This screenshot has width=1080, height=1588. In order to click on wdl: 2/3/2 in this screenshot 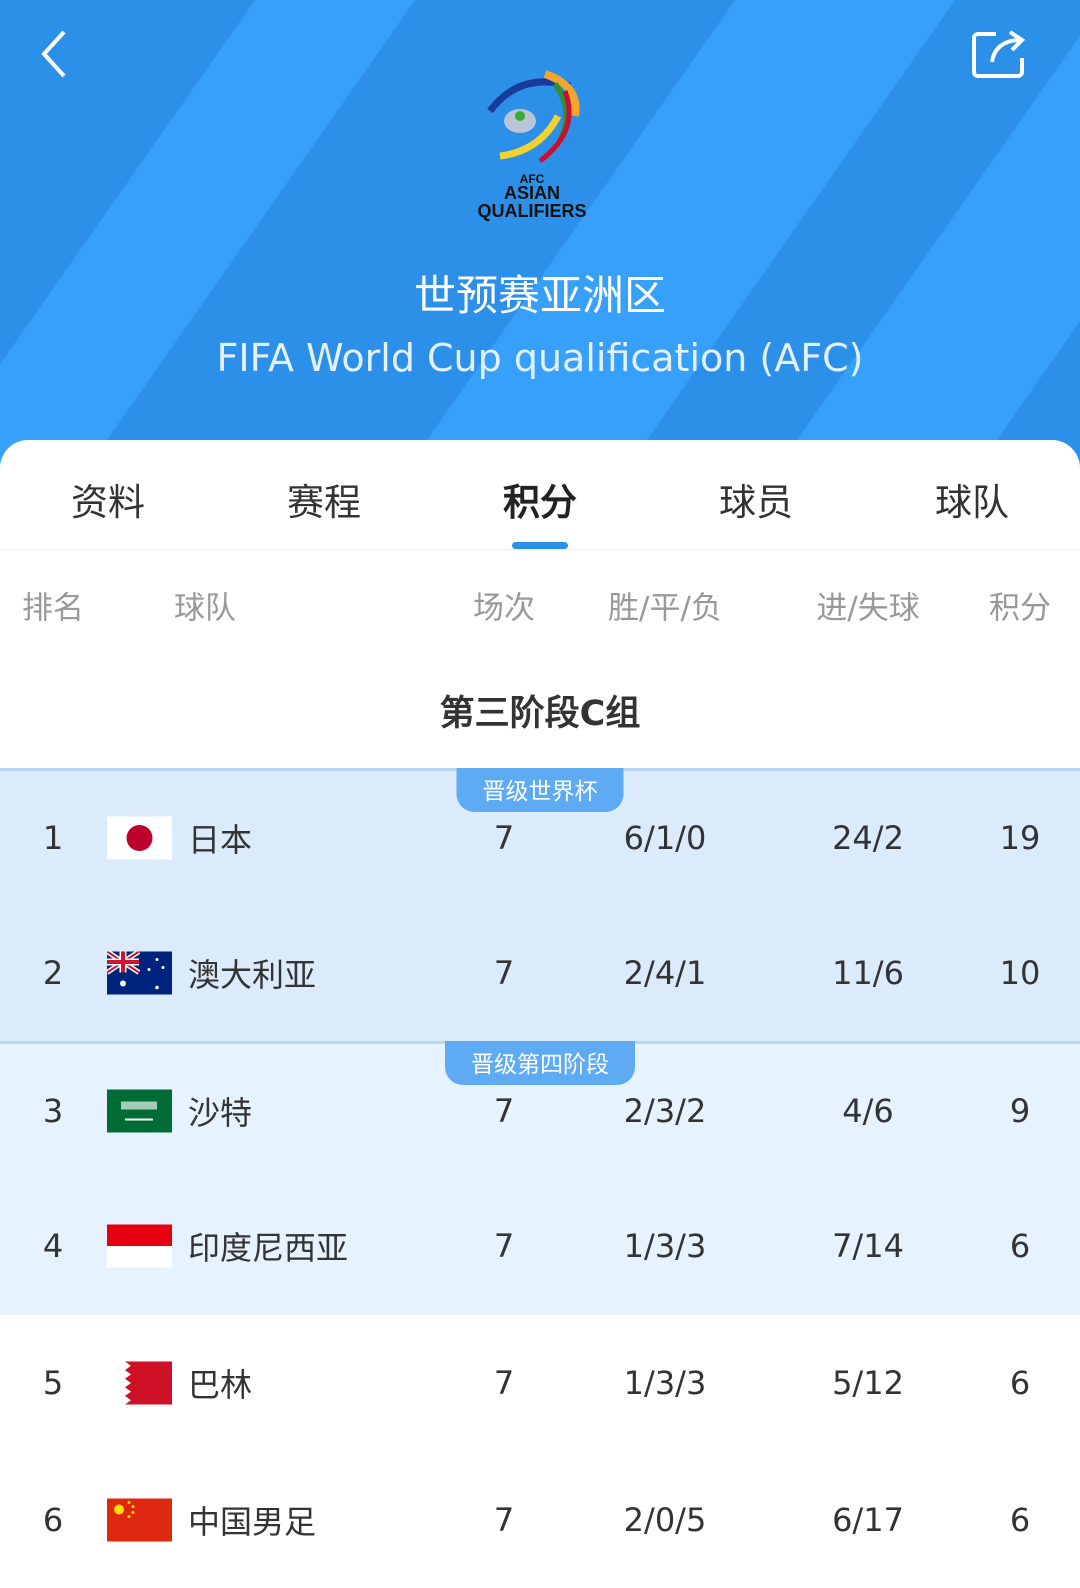, I will do `click(665, 1111)`.